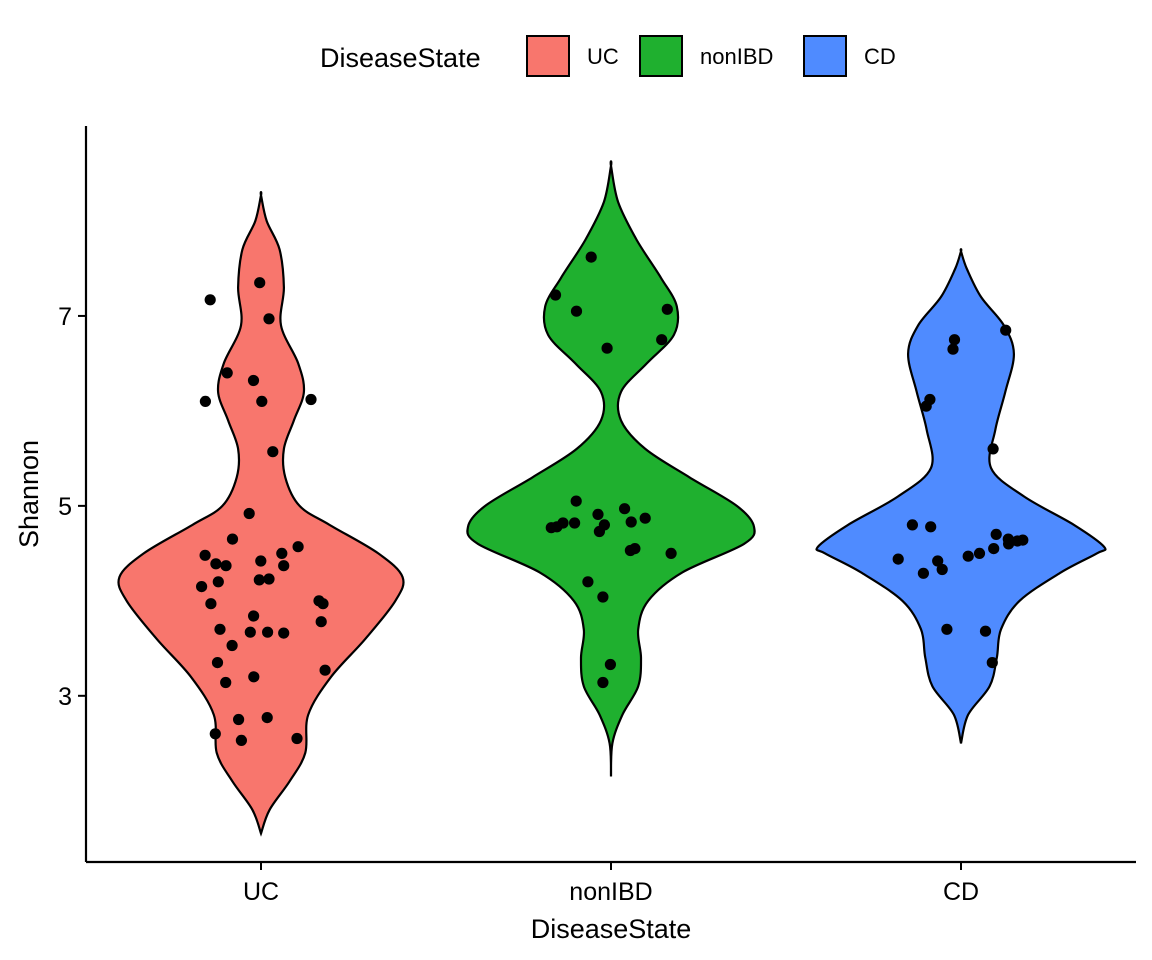 The height and width of the screenshot is (960, 1152). Describe the element at coordinates (961, 892) in the screenshot. I see `x-tick-label-cd: CD` at that location.